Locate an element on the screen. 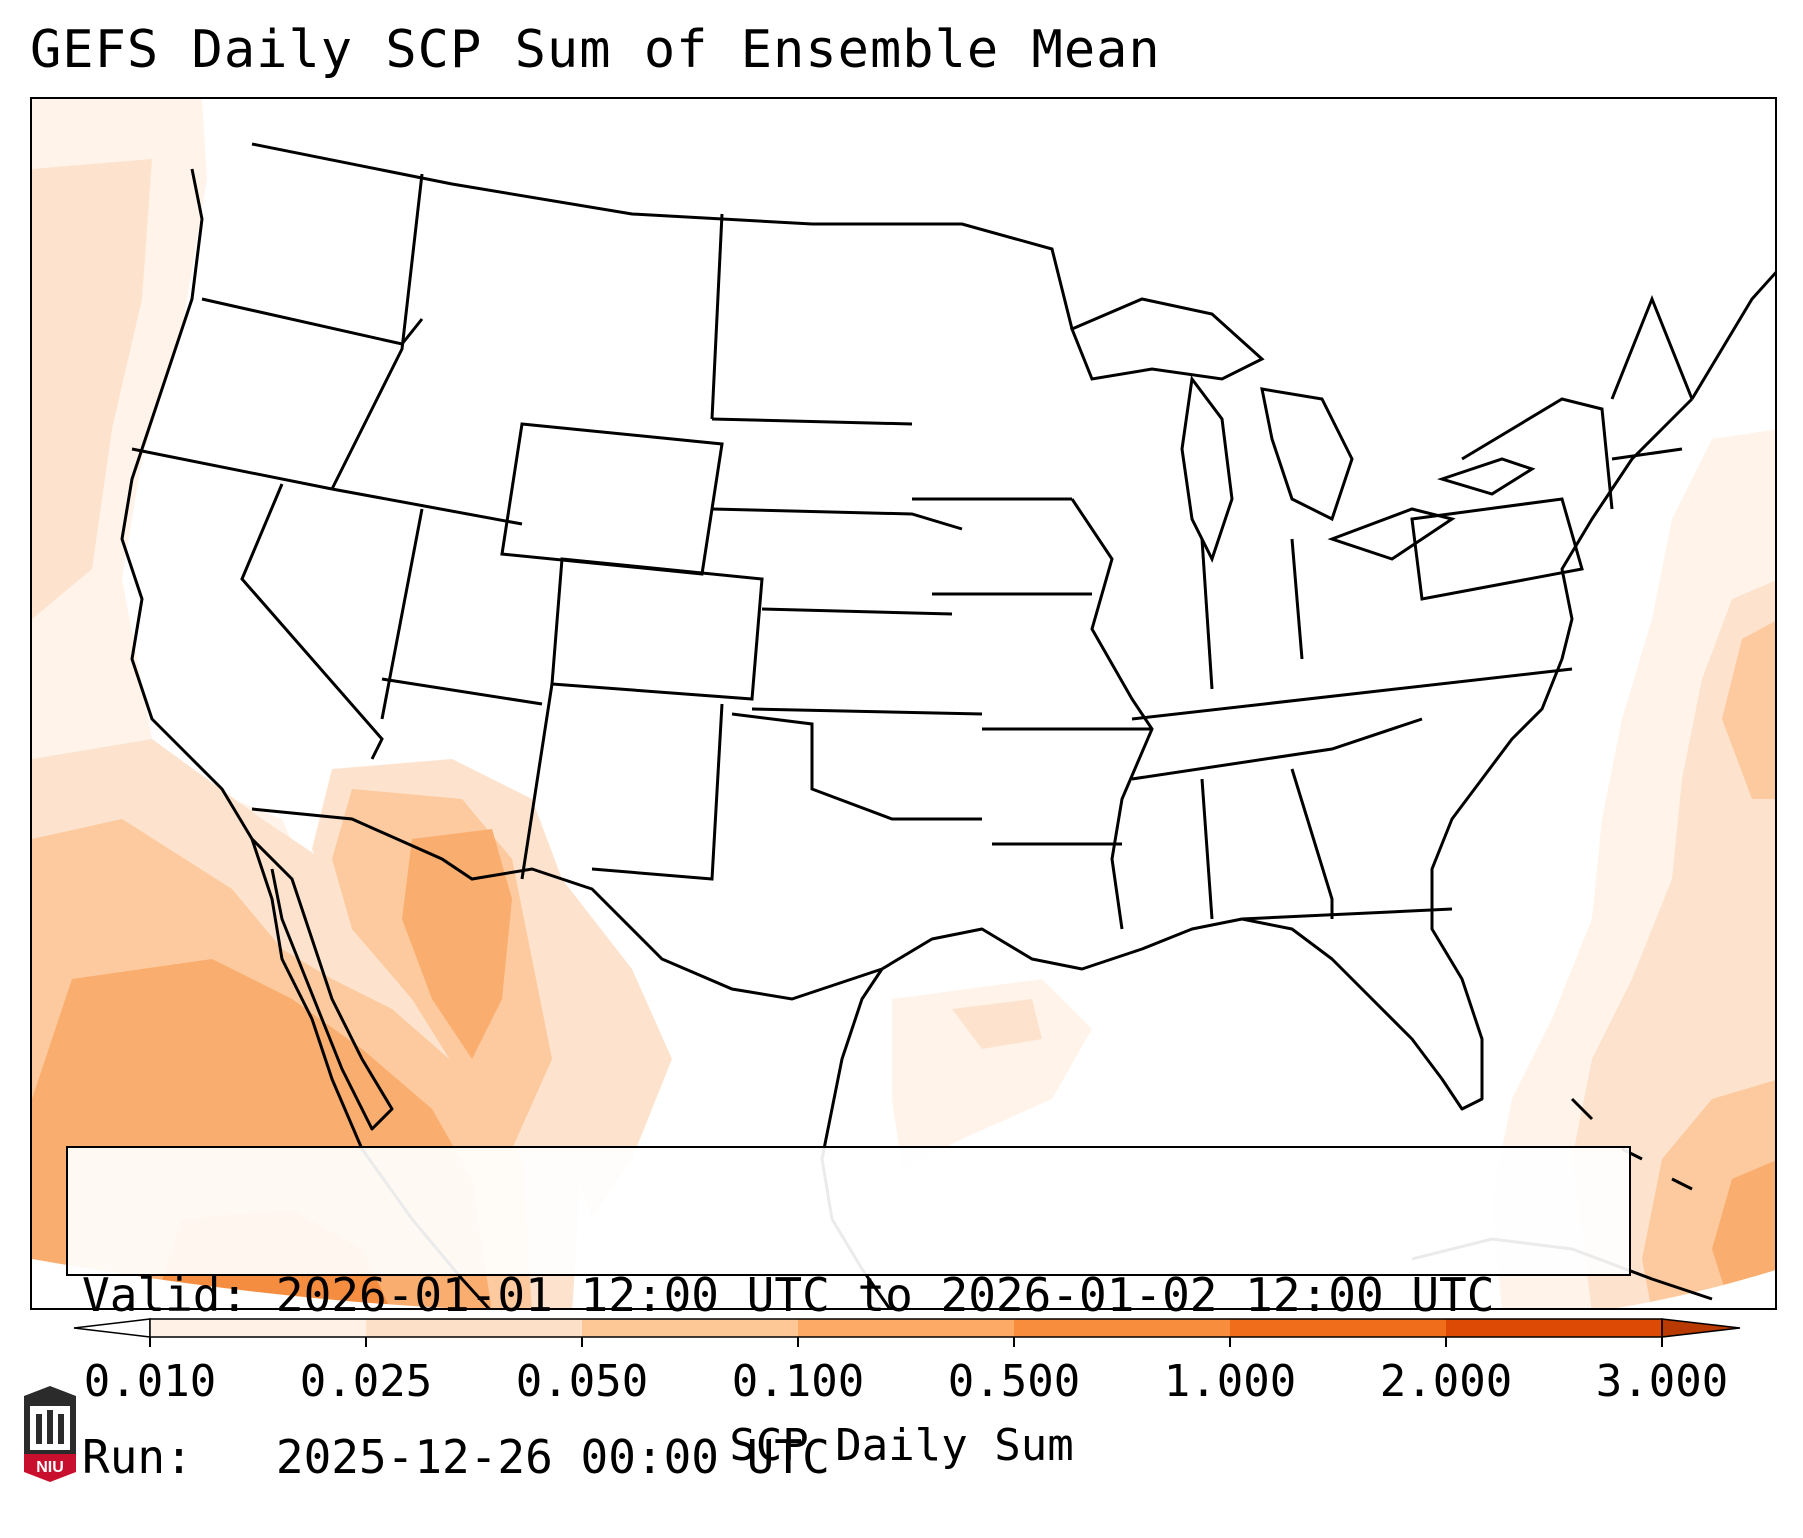  border-ne-ks is located at coordinates (857, 611).